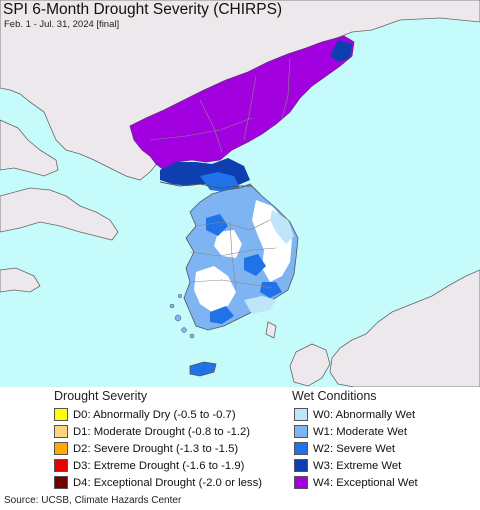 This screenshot has height=510, width=480. What do you see at coordinates (301, 482) in the screenshot?
I see `swatch-w4` at bounding box center [301, 482].